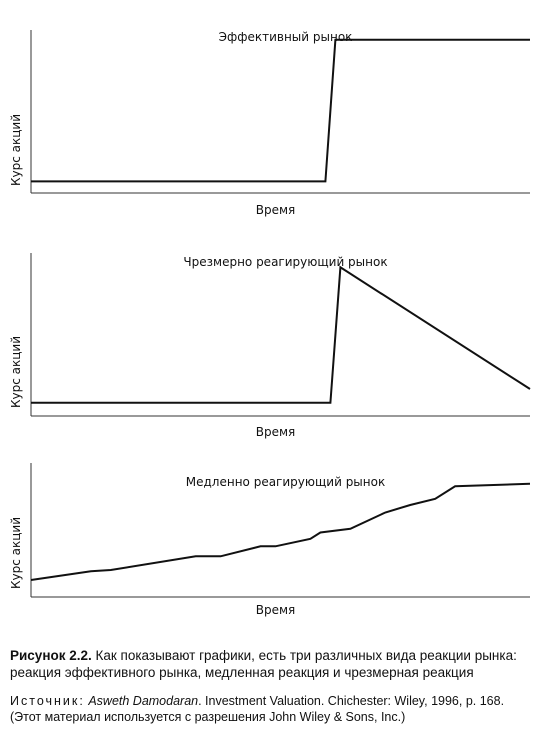 This screenshot has height=733, width=541. I want to click on chart-3-ylabel: Курс акций, so click(16, 553).